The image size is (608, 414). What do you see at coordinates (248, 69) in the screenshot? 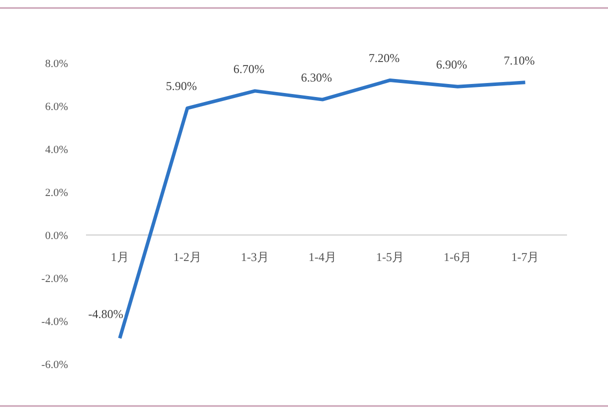
I see `data-label: 6.70%` at bounding box center [248, 69].